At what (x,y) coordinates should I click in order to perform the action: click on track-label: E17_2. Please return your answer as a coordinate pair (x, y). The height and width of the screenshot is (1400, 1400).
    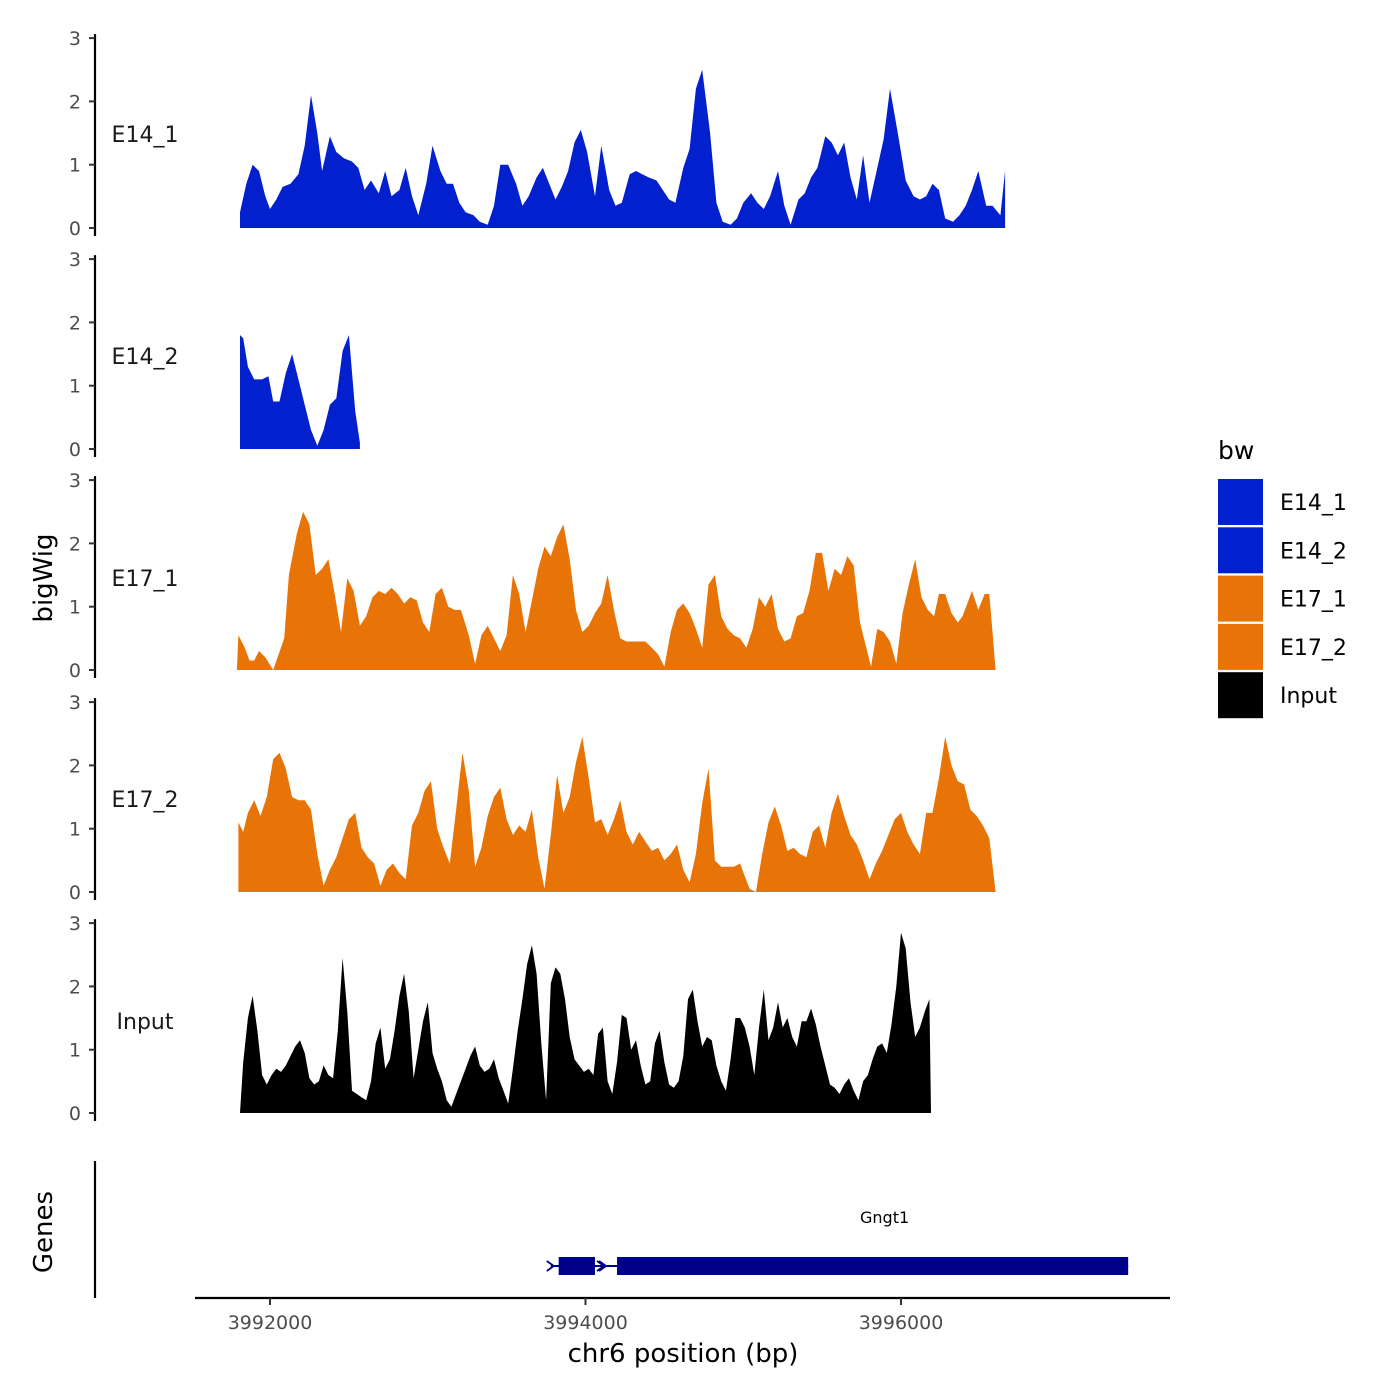
    Looking at the image, I should click on (145, 800).